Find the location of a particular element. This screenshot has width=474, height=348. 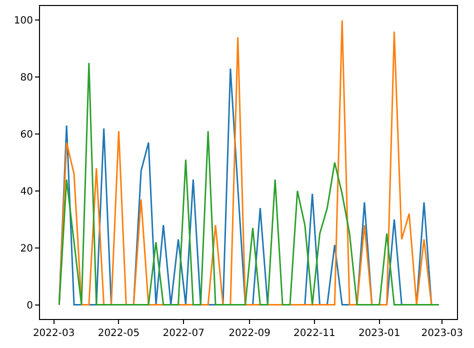

y-tick-label: 40 is located at coordinates (26, 192).